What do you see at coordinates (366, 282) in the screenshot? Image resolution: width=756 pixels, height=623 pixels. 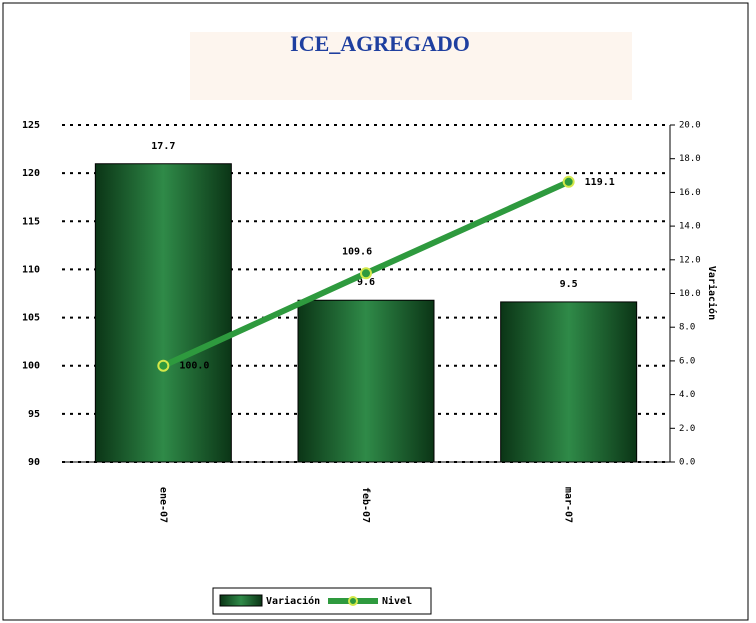 I see `bar-value-label: 9.6` at bounding box center [366, 282].